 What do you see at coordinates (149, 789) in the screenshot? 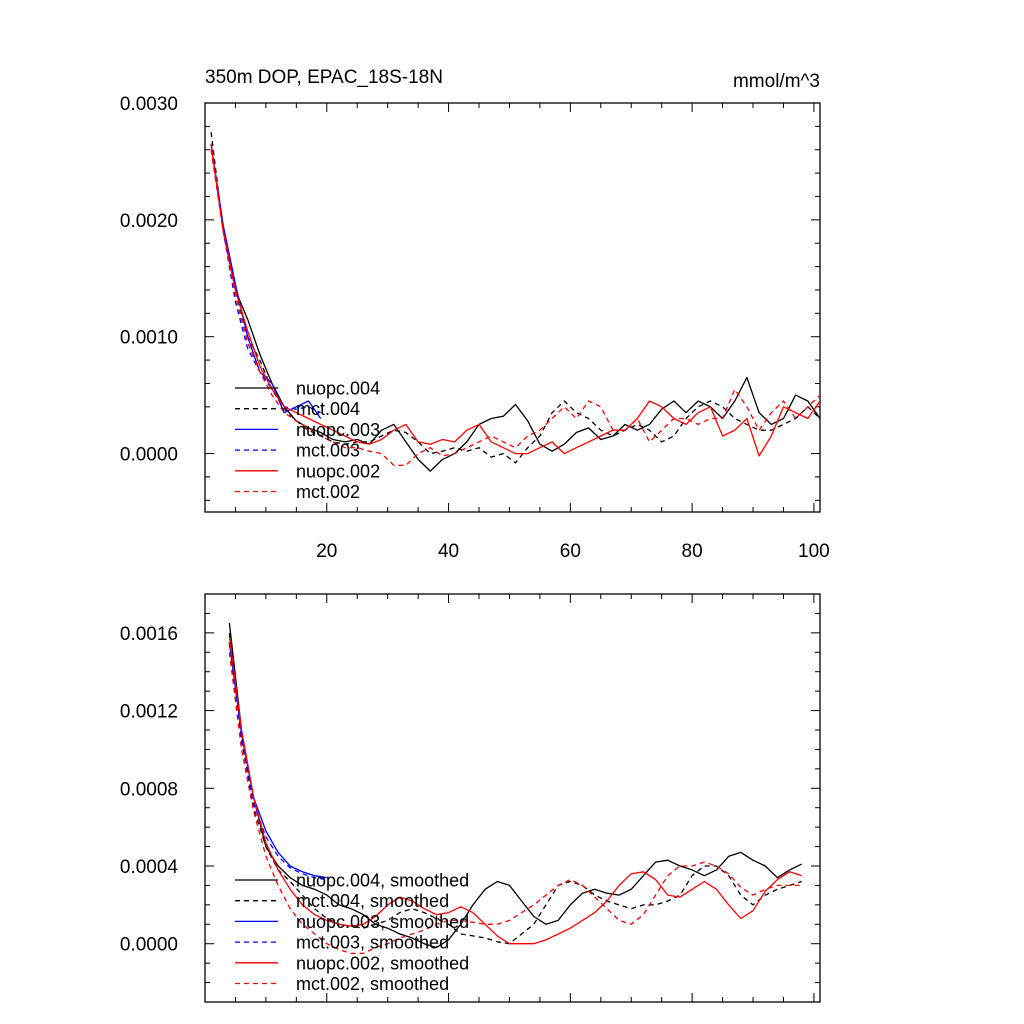
I see `y-tick-label: 0.0008` at bounding box center [149, 789].